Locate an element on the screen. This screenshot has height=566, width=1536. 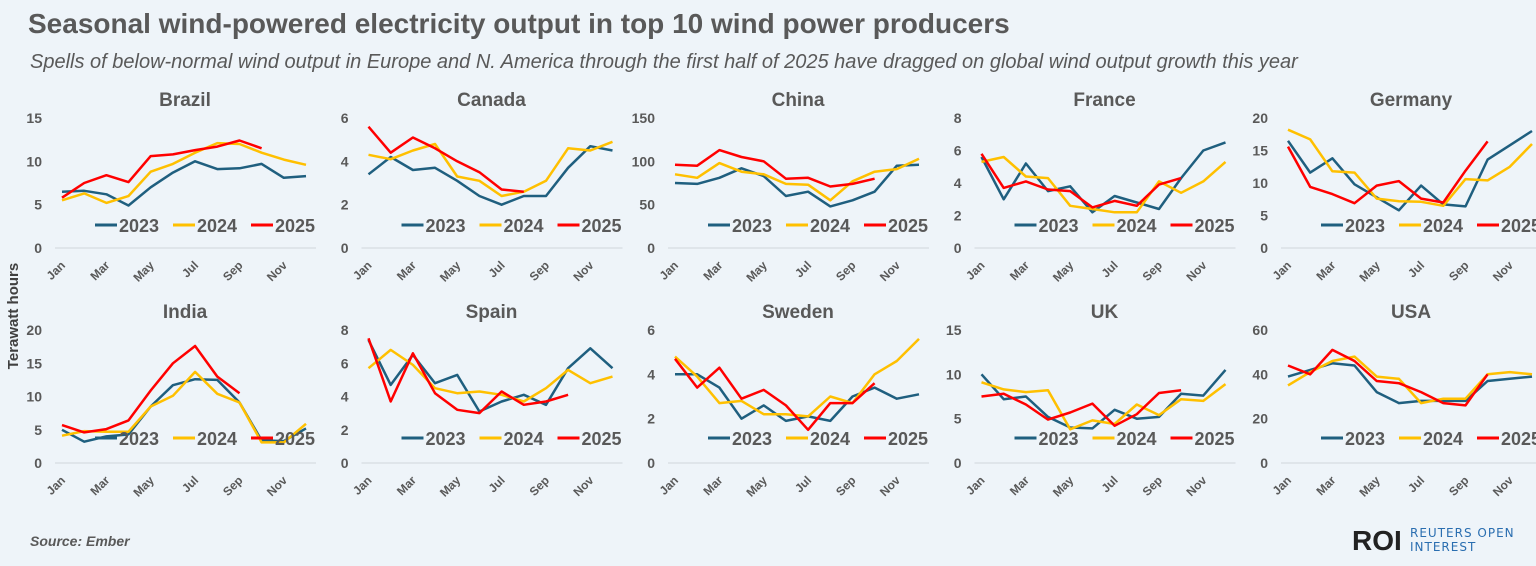
panel-sweden: Sweden 0 2 4 6 Jan Mar May Jul Sep Nov 2023 2024 2025 is located at coordinates (788, 401).